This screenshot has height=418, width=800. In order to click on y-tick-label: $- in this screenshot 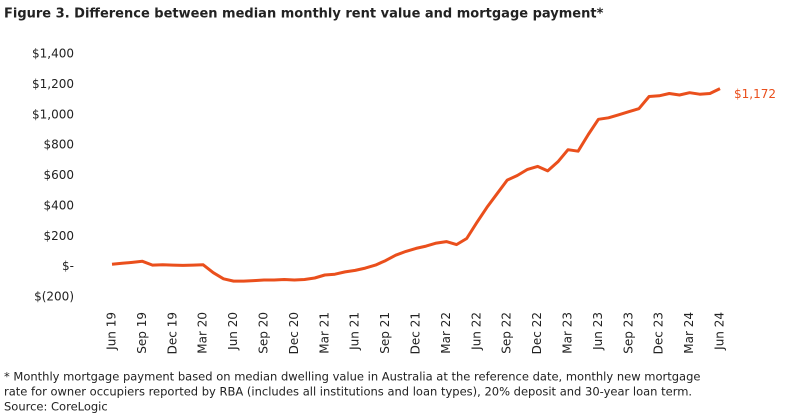, I will do `click(68, 266)`.